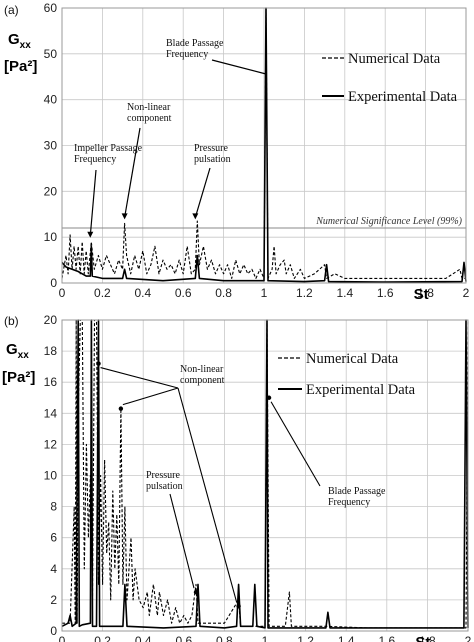 The width and height of the screenshot is (474, 642). What do you see at coordinates (51, 413) in the screenshot?
I see `panel-b-y-tick-label: 14` at bounding box center [51, 413].